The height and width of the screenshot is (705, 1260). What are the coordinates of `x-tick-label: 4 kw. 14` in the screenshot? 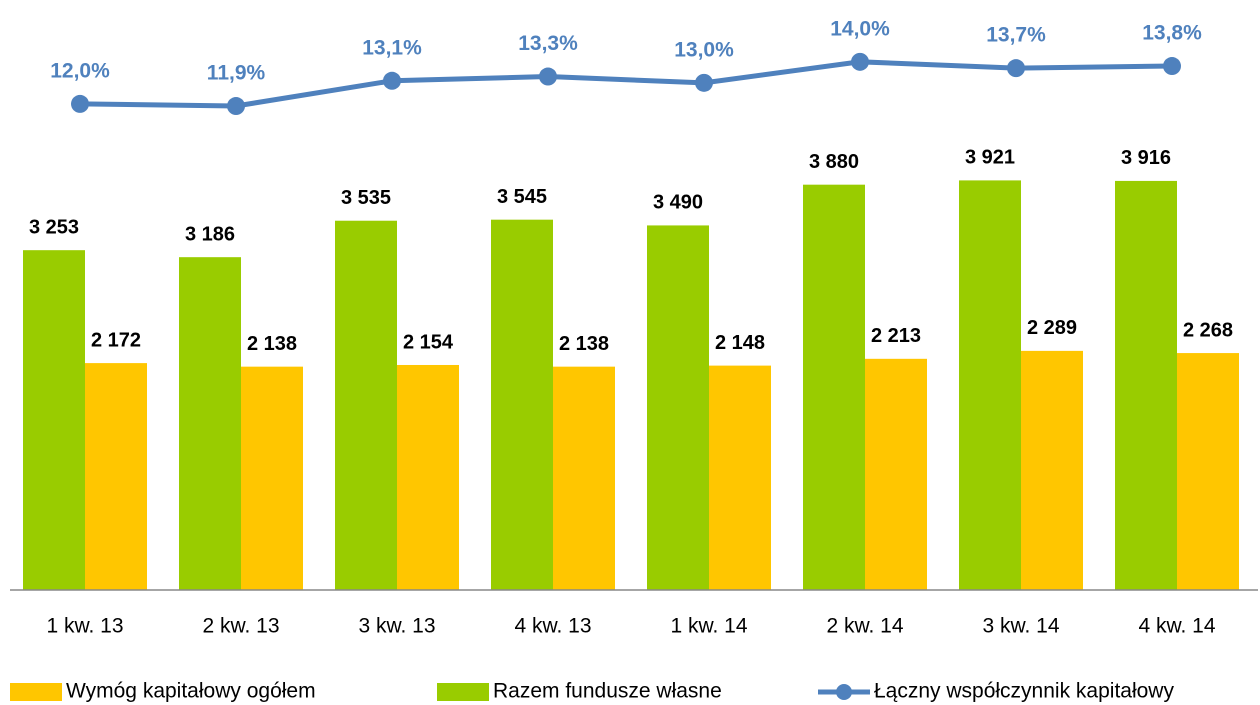 It's located at (1176, 626).